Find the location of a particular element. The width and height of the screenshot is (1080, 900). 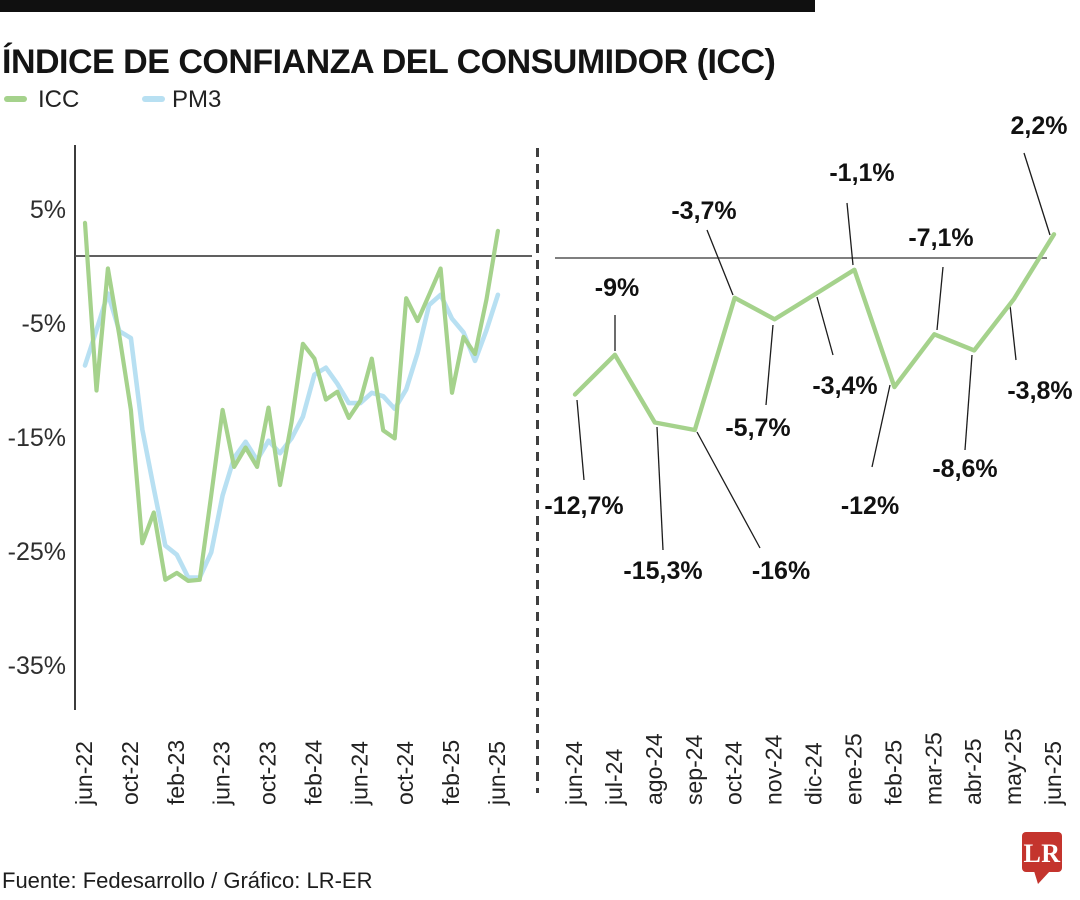

legend-item-pm3: PM3 is located at coordinates (200, 100).